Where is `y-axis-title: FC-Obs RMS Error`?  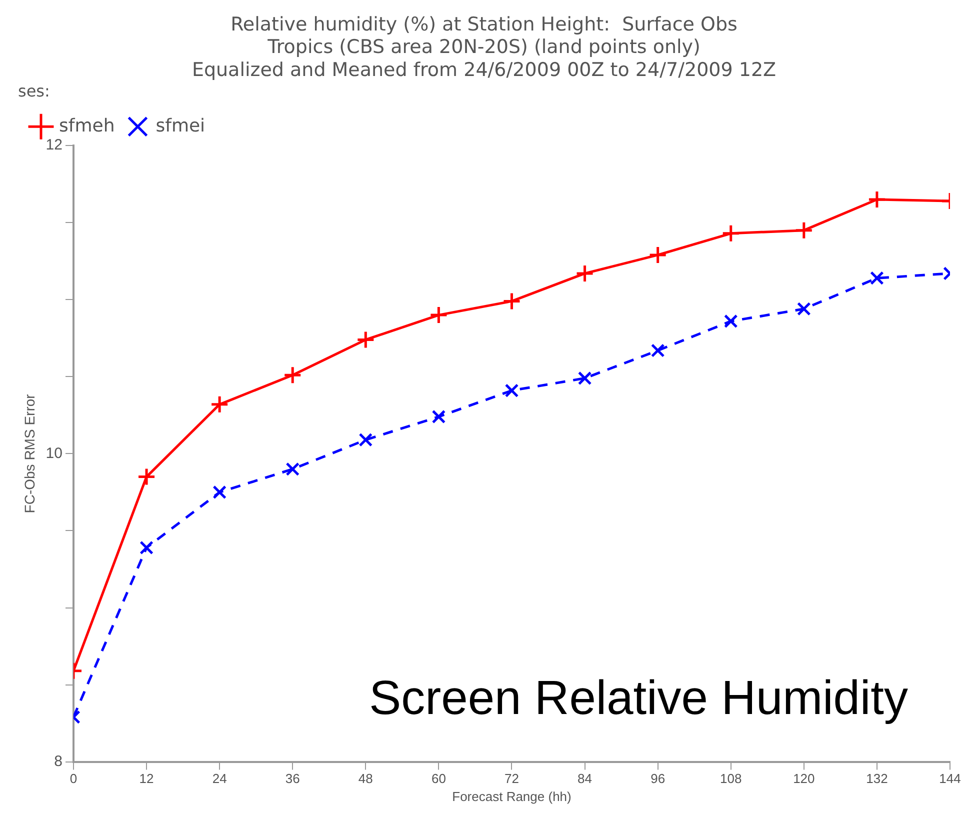
y-axis-title: FC-Obs RMS Error is located at coordinates (29, 454).